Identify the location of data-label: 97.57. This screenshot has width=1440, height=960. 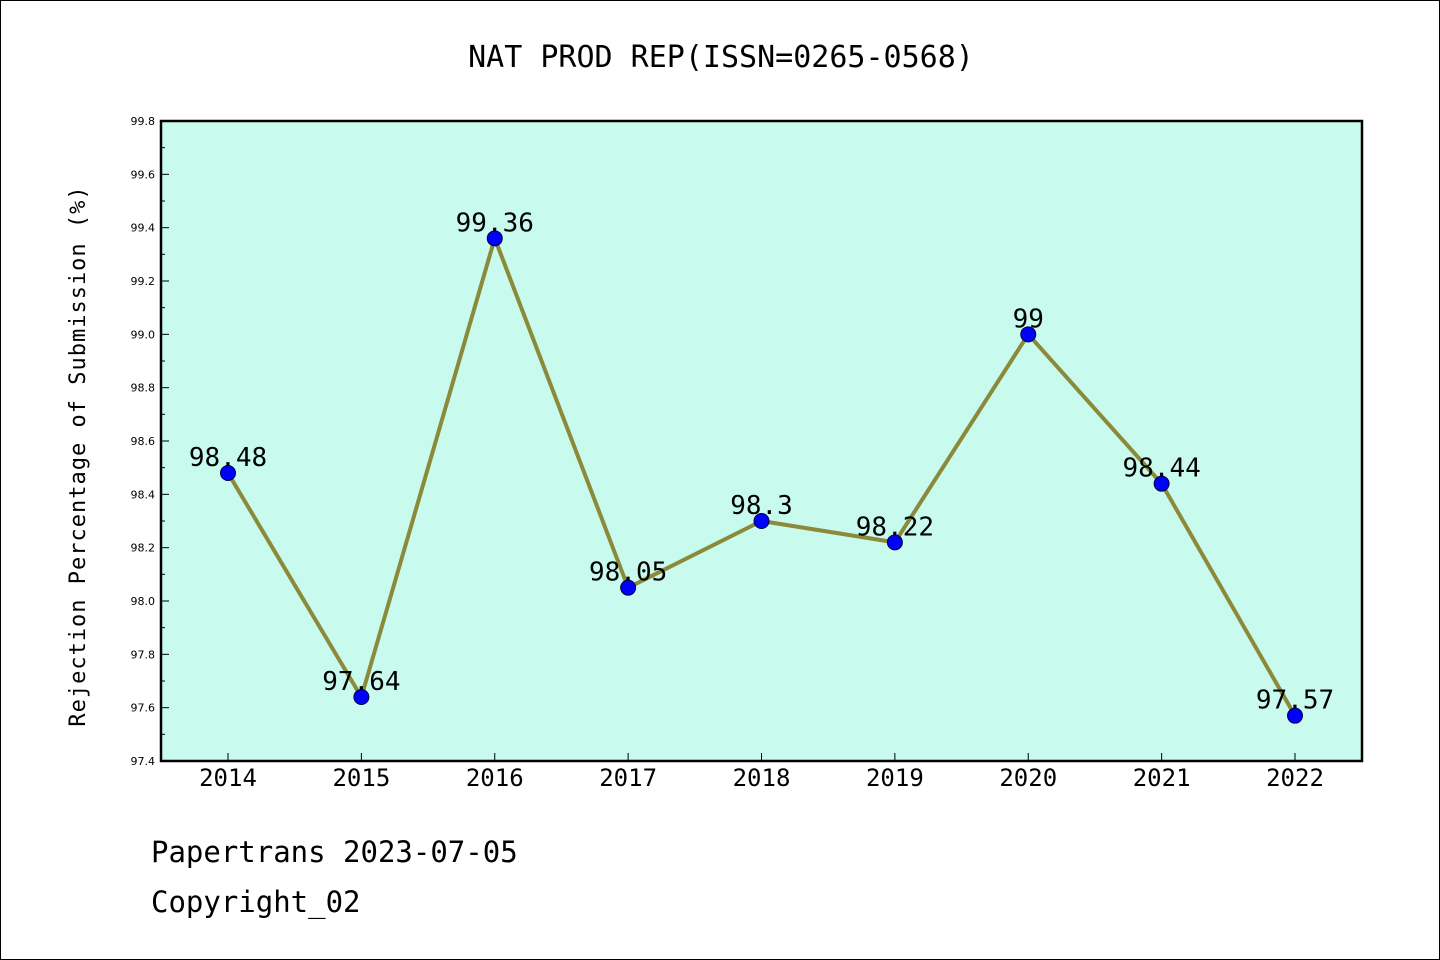
(1295, 701).